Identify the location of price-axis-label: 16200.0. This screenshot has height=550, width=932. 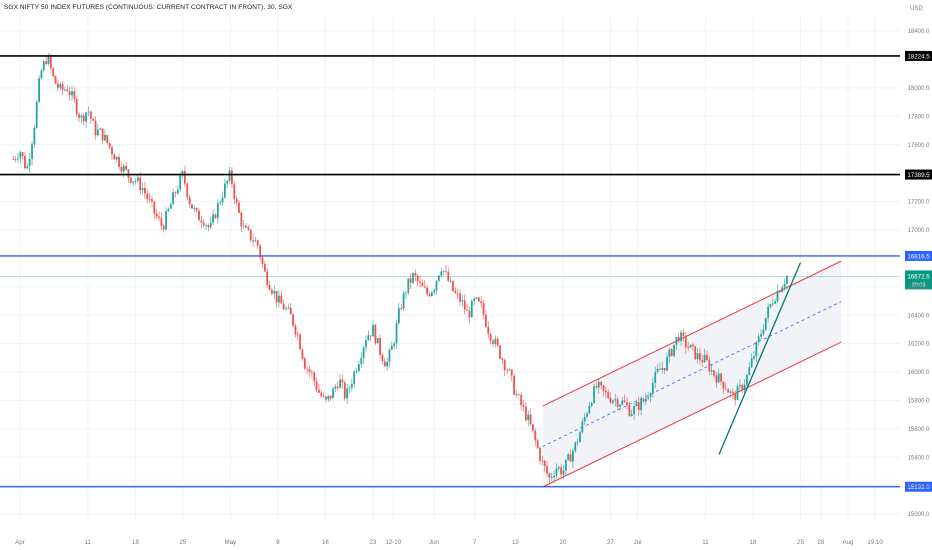
(919, 345).